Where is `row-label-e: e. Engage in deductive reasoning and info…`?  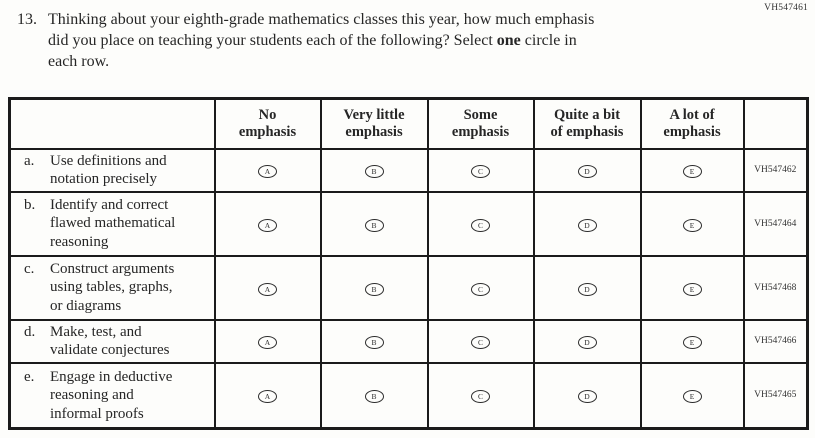
row-label-e: e. Engage in deductive reasoning and info… is located at coordinates (112, 395).